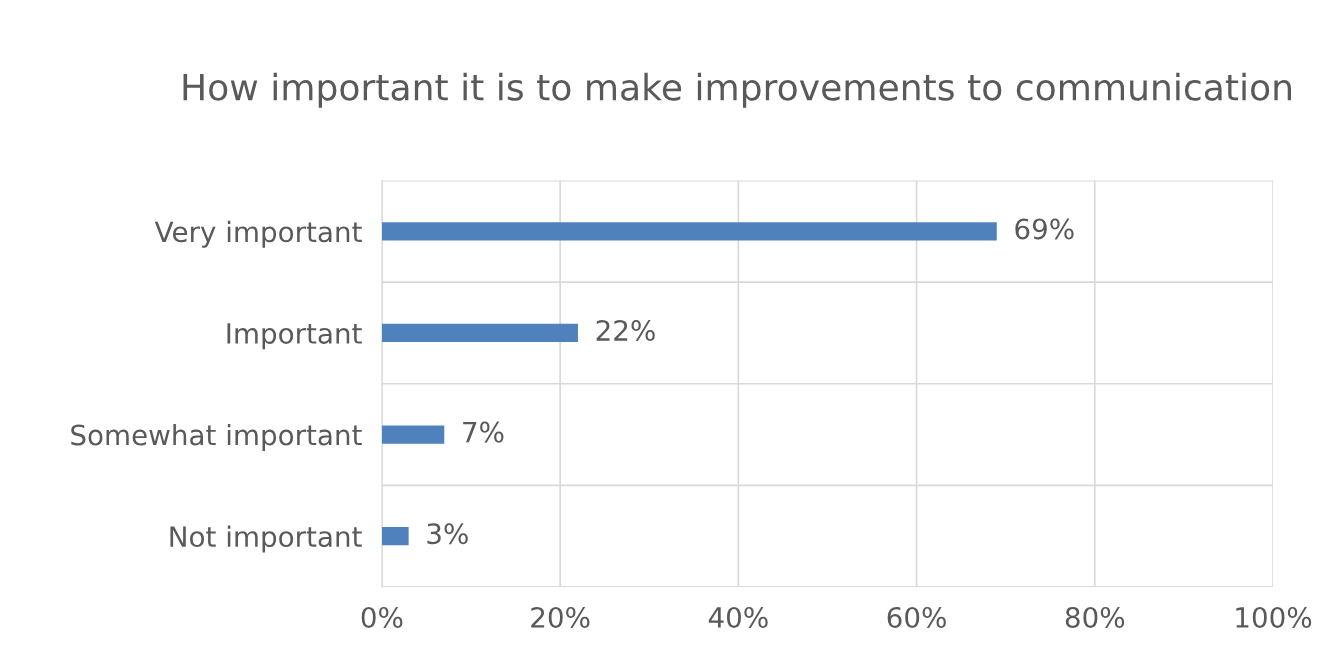 This screenshot has height=645, width=1340. What do you see at coordinates (266, 539) in the screenshot?
I see `y-tick-label: Not important` at bounding box center [266, 539].